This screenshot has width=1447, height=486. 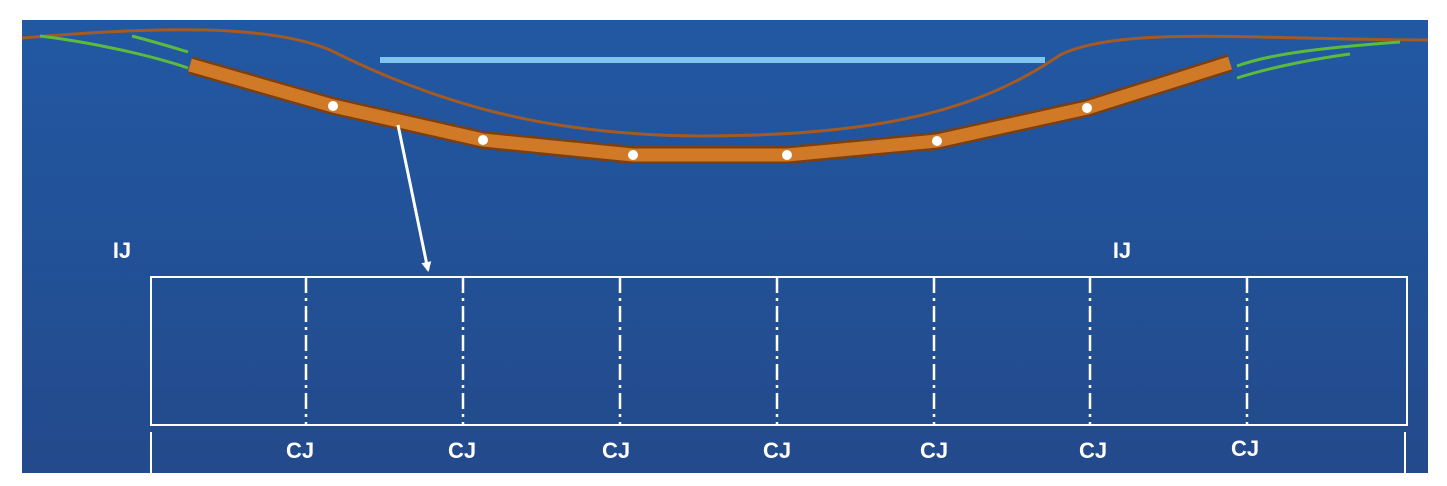 I want to click on arrow, so click(x=414, y=198).